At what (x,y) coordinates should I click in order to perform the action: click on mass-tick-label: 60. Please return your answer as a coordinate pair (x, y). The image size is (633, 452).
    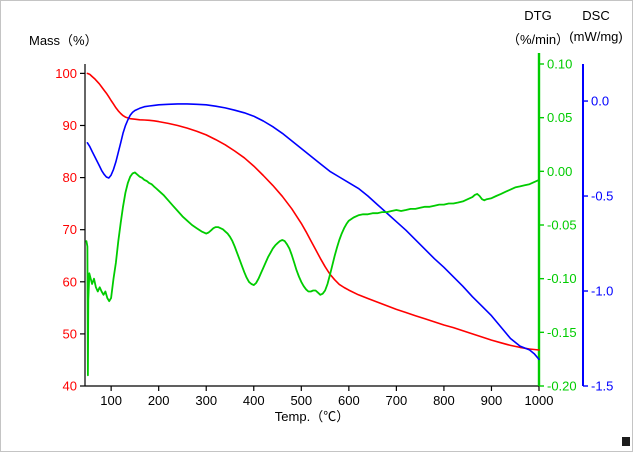
    Looking at the image, I should click on (70, 281).